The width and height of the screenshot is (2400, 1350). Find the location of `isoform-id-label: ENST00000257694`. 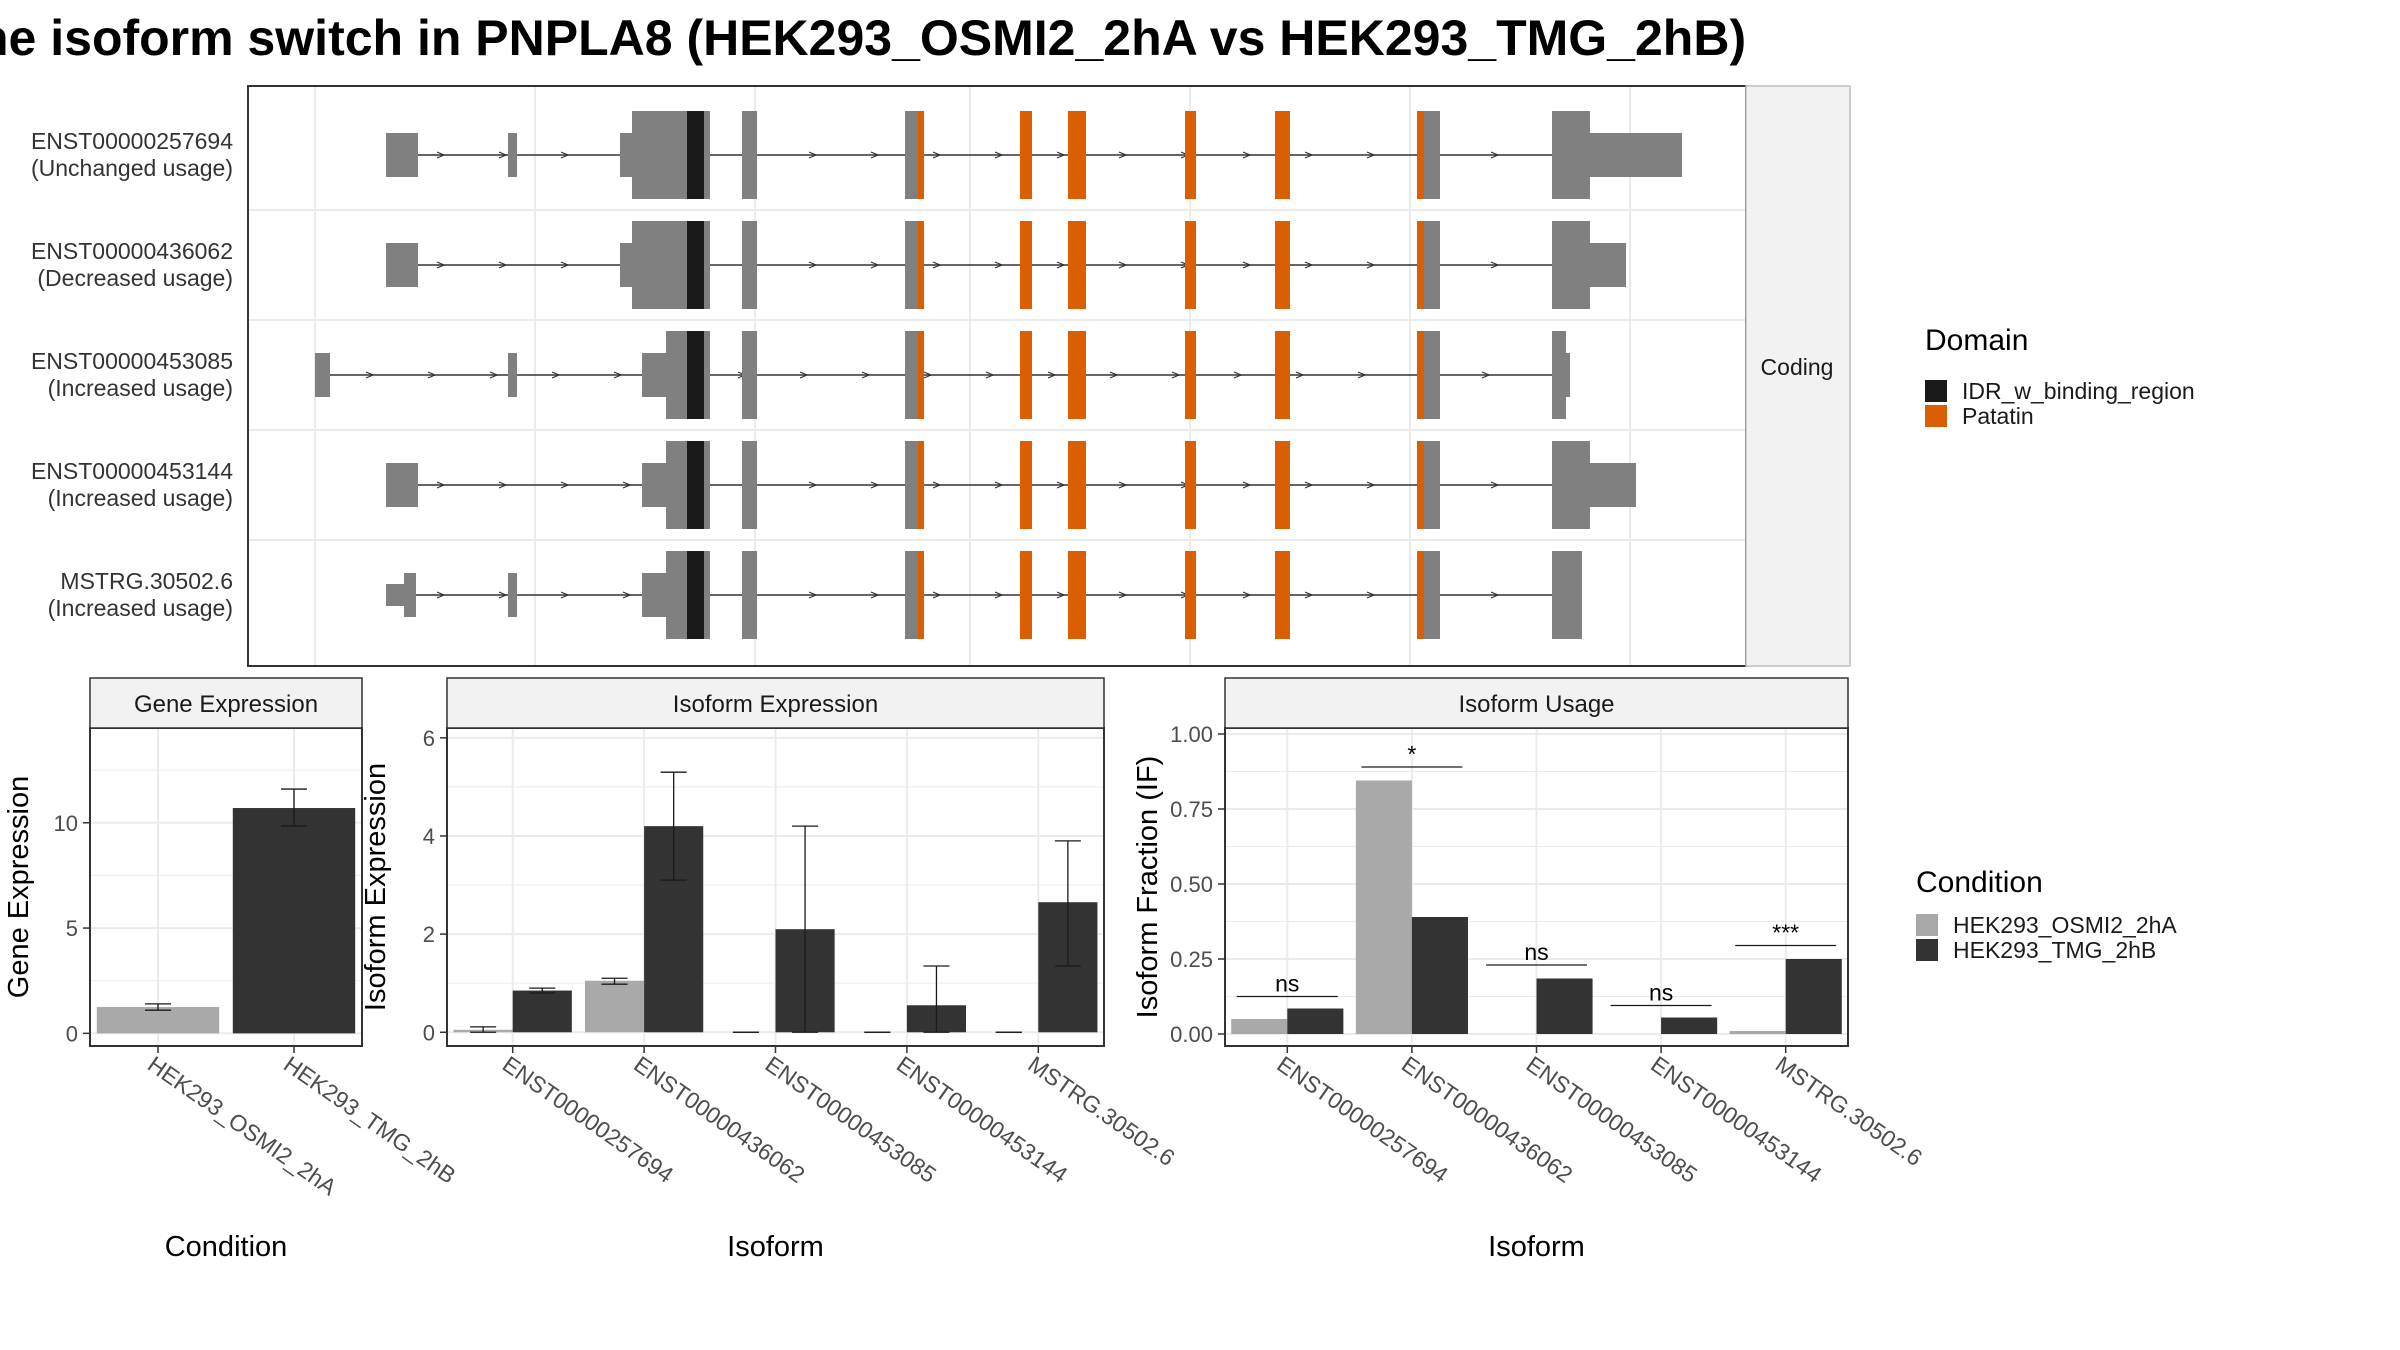

isoform-id-label: ENST00000257694 is located at coordinates (132, 141).